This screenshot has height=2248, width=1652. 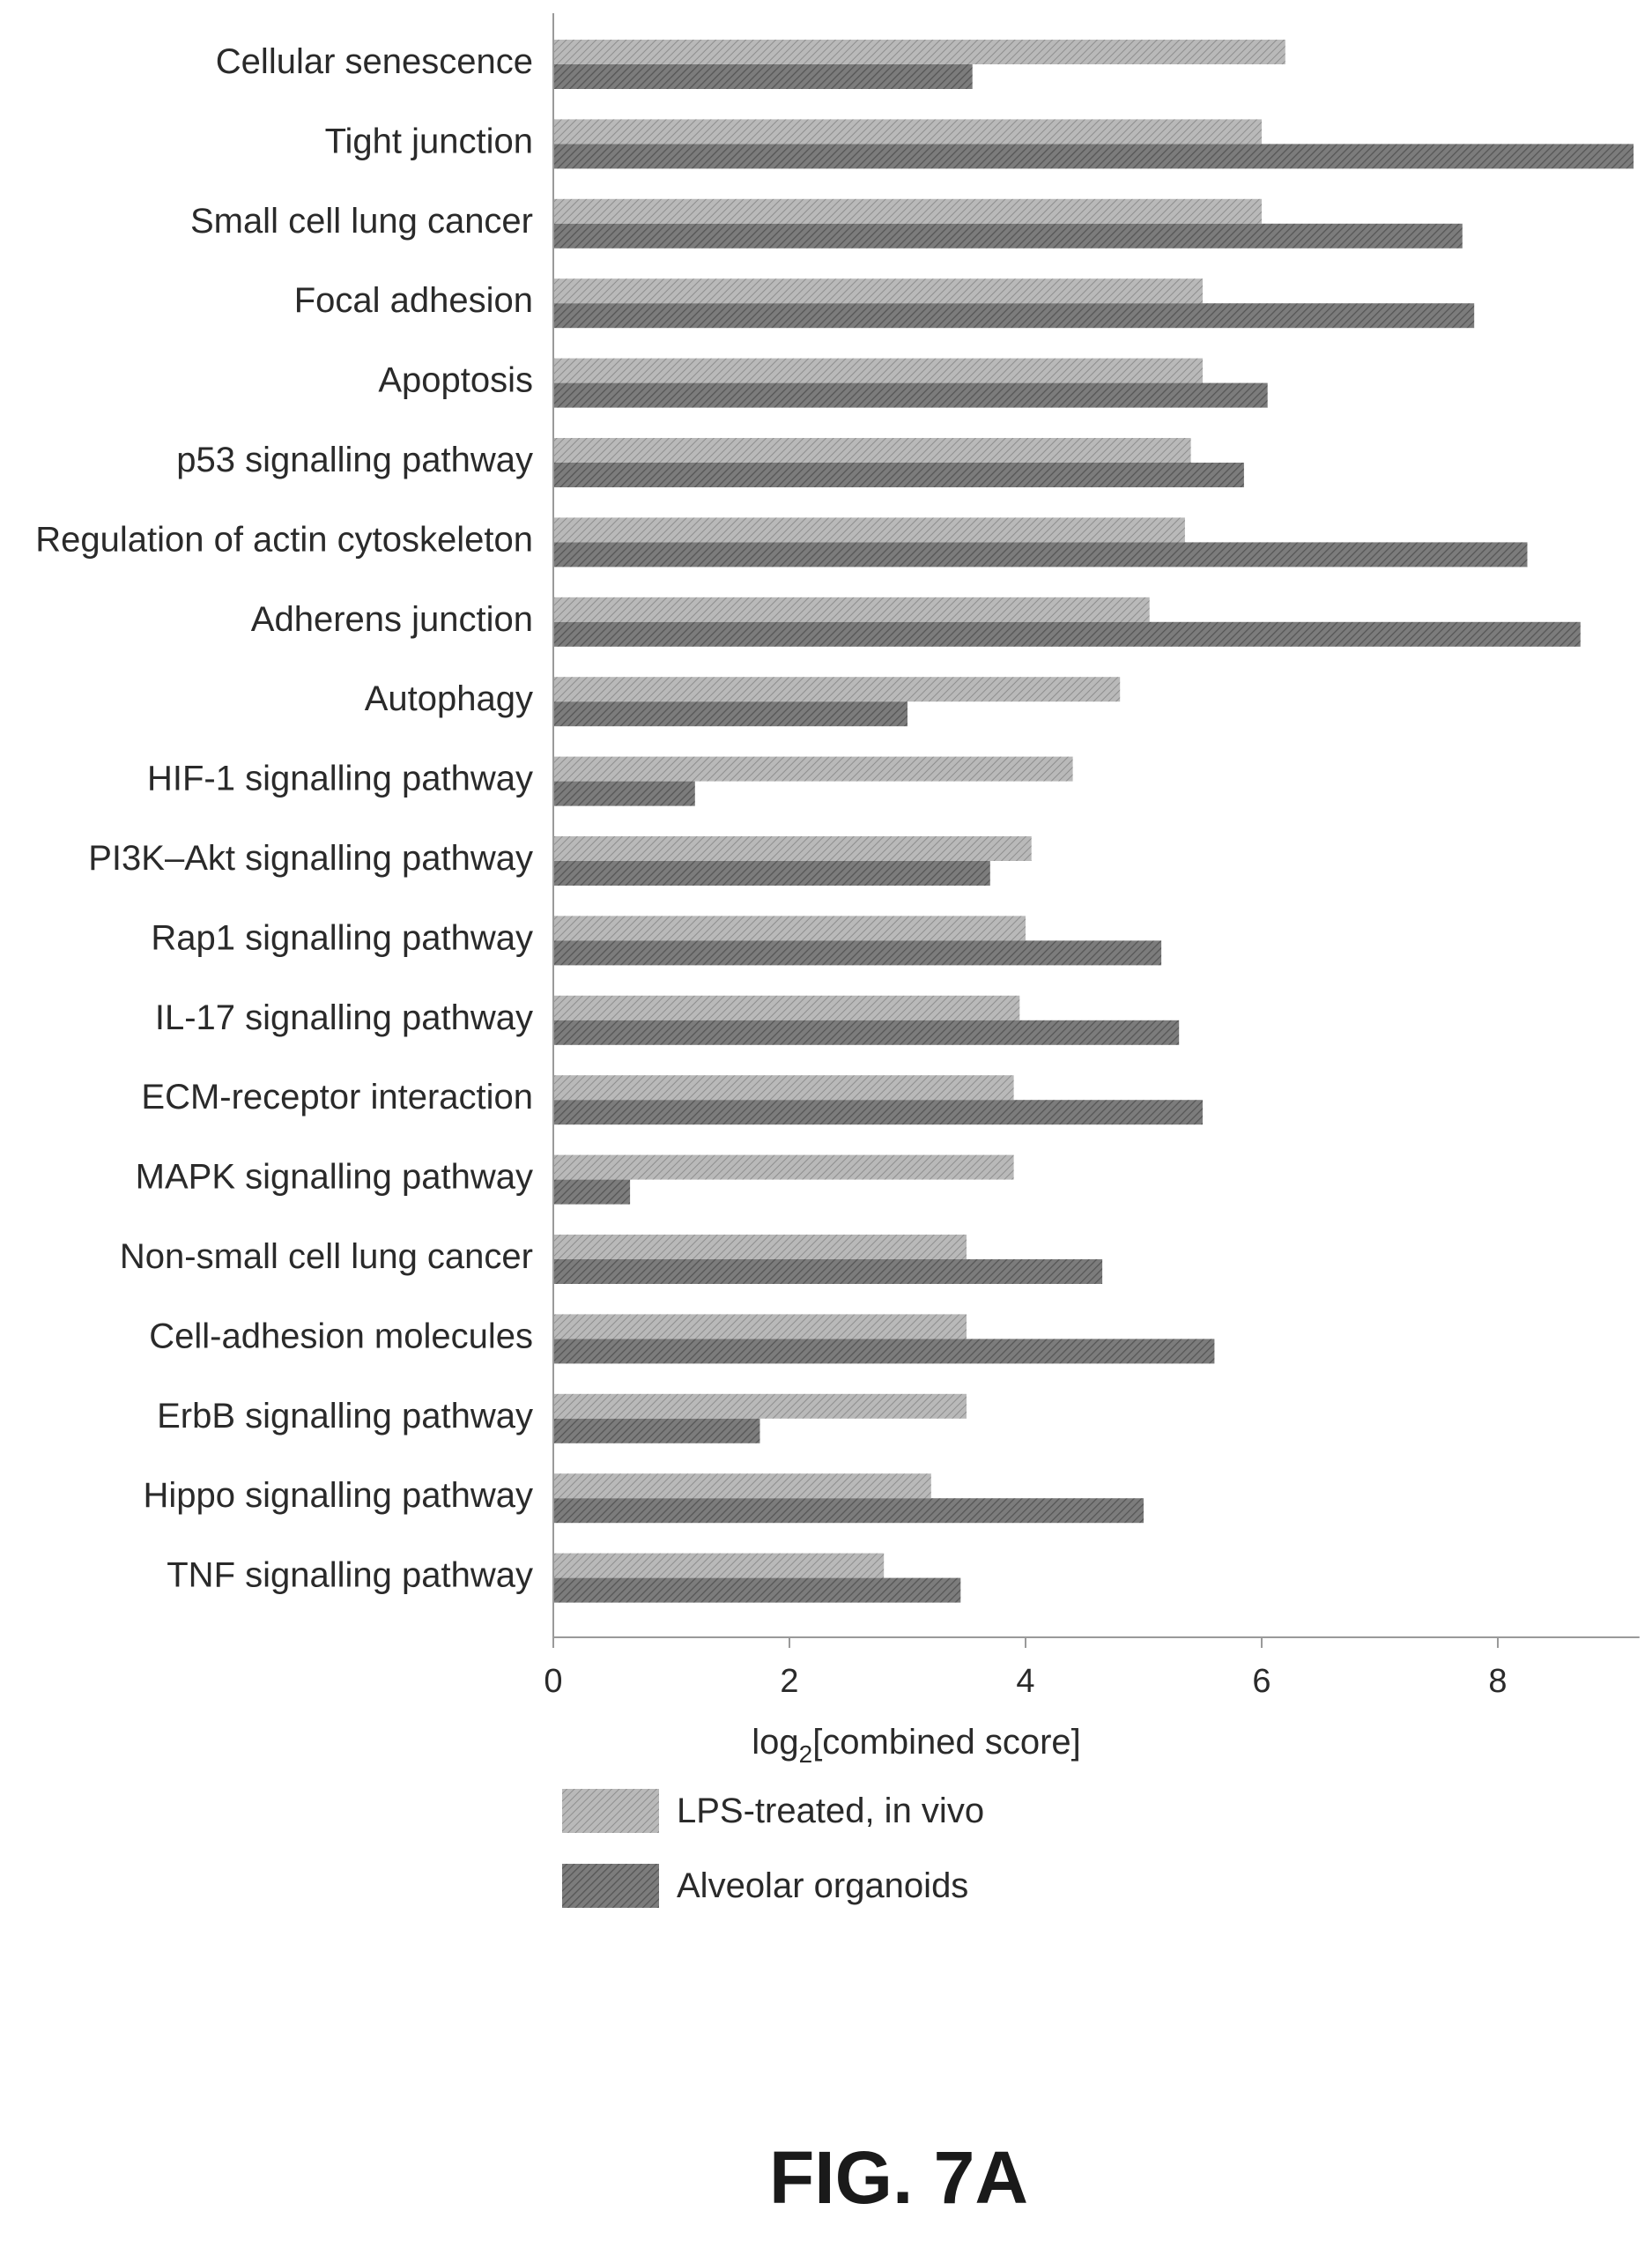 What do you see at coordinates (334, 1177) in the screenshot?
I see `category-label: MAPK signalling pathway` at bounding box center [334, 1177].